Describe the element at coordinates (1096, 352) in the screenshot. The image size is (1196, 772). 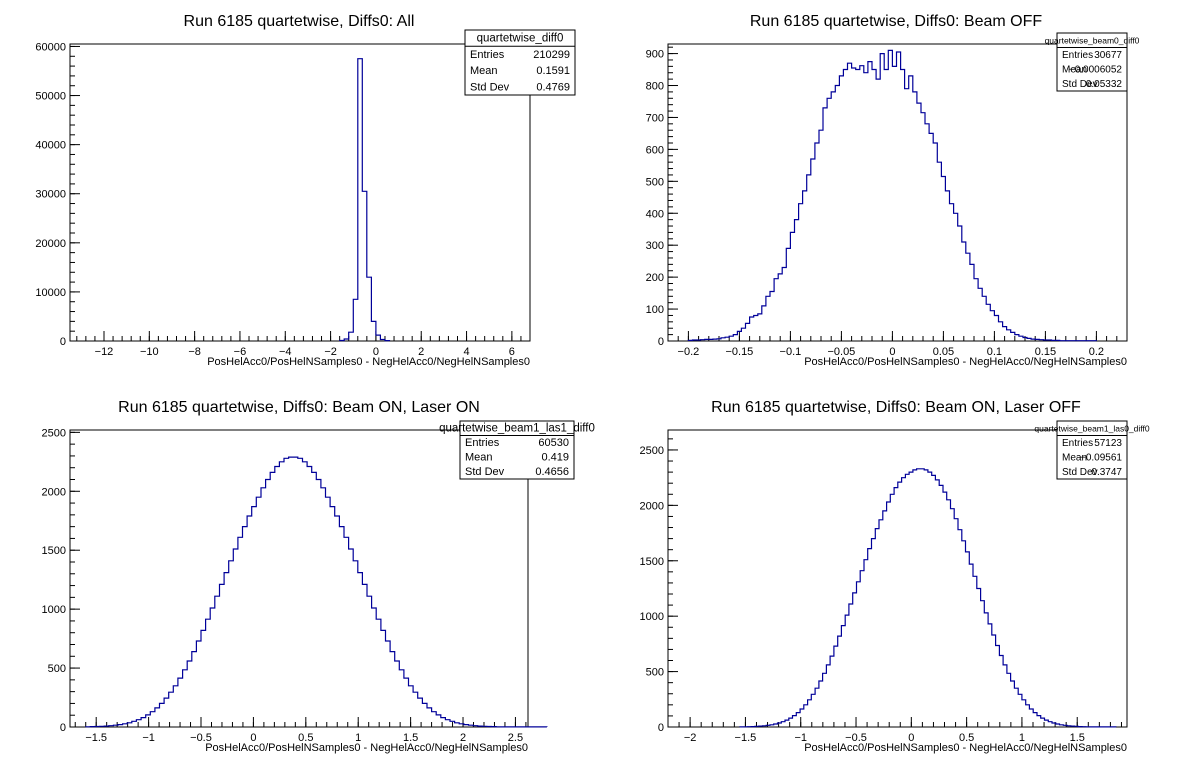
I see `x-tick-label: 0.2` at that location.